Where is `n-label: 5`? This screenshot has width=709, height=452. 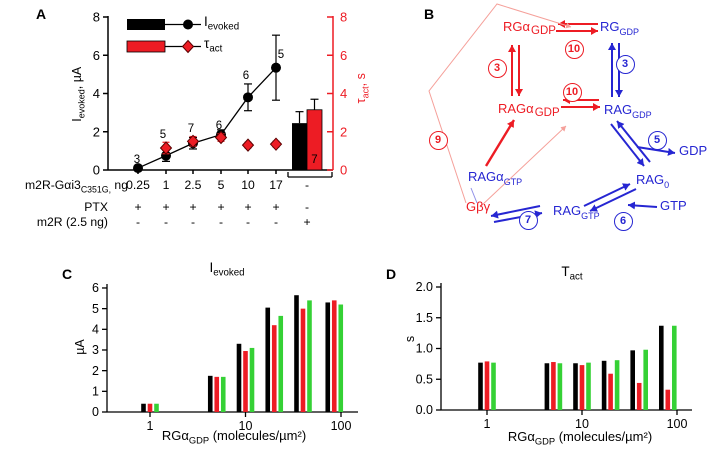 n-label: 5 is located at coordinates (163, 135).